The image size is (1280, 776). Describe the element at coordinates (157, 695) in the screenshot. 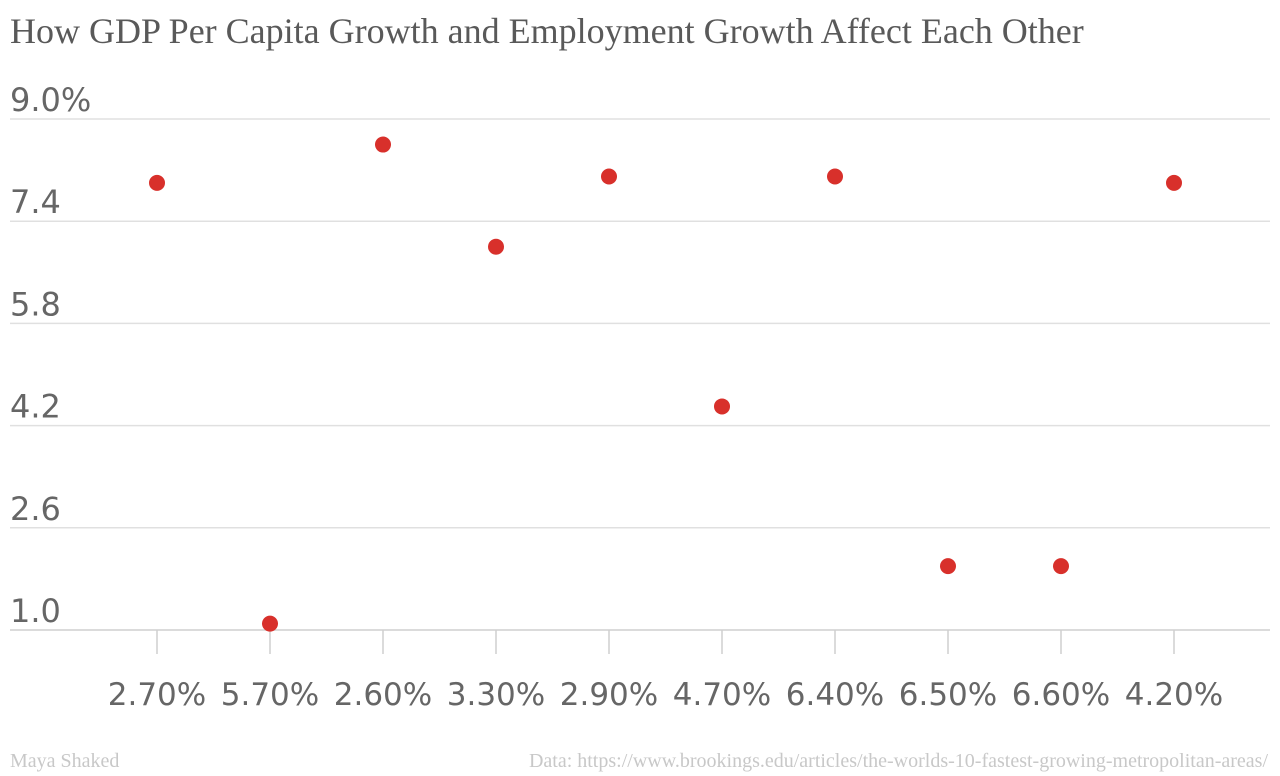

I see `x-tick-label: 2.70%` at that location.